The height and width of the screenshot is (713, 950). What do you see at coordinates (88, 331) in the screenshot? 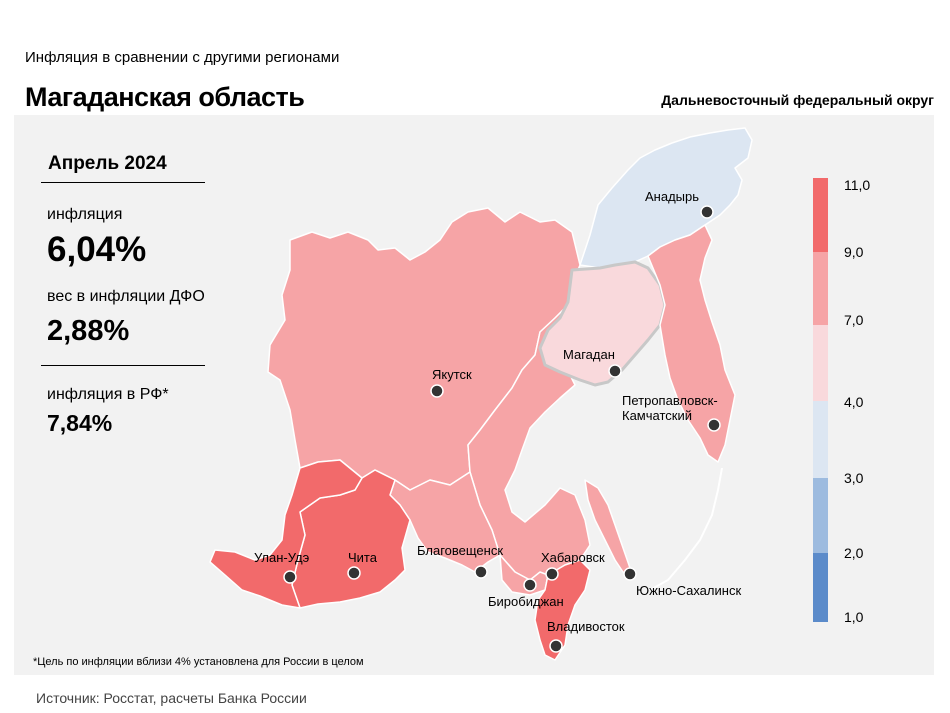
I see `weight-value: 2,88%` at bounding box center [88, 331].